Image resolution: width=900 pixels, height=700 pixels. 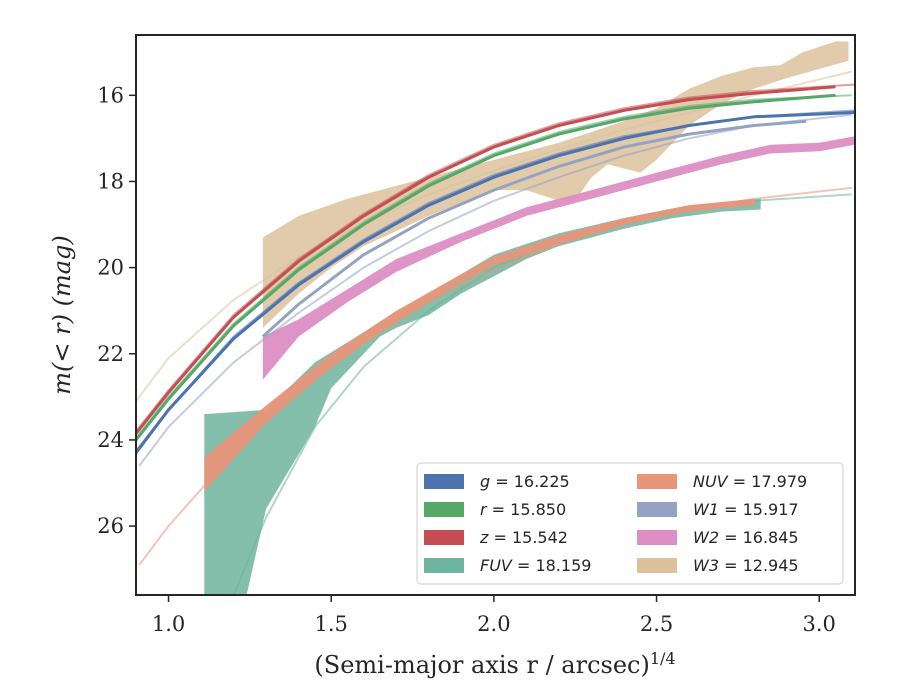 What do you see at coordinates (663, 658) in the screenshot?
I see `x-axis-label-superscript: 1/4` at bounding box center [663, 658].